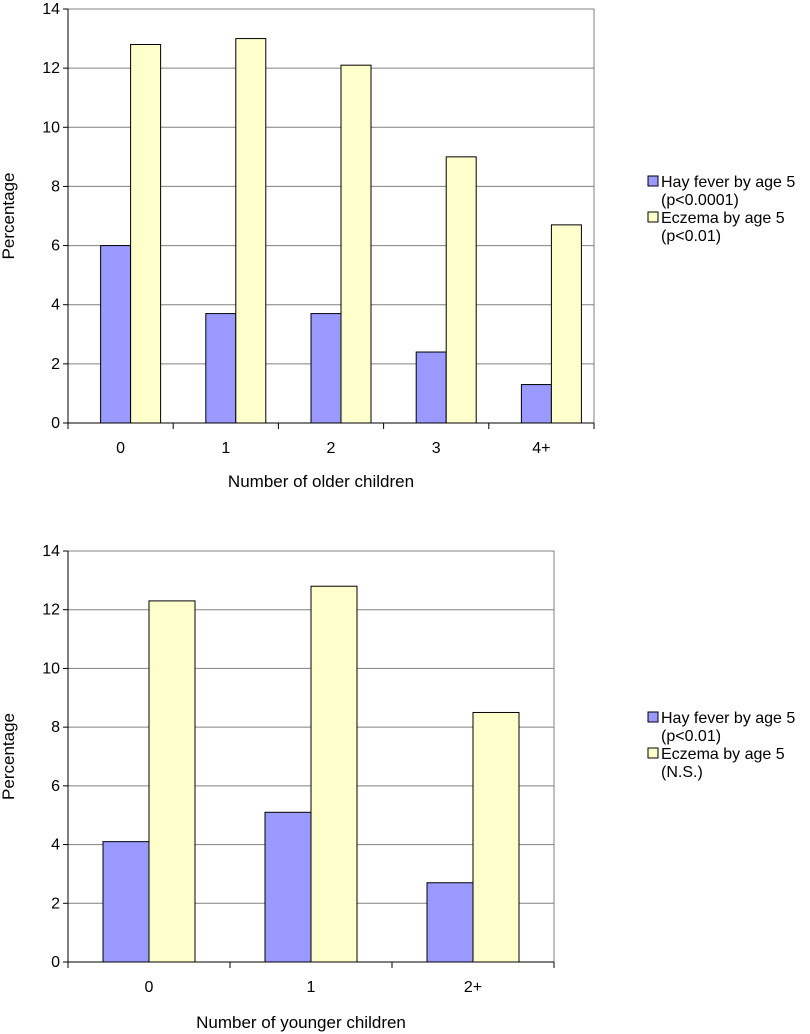 The width and height of the screenshot is (810, 1034). Describe the element at coordinates (682, 772) in the screenshot. I see `legend-note-eczema: (N.S.)` at that location.